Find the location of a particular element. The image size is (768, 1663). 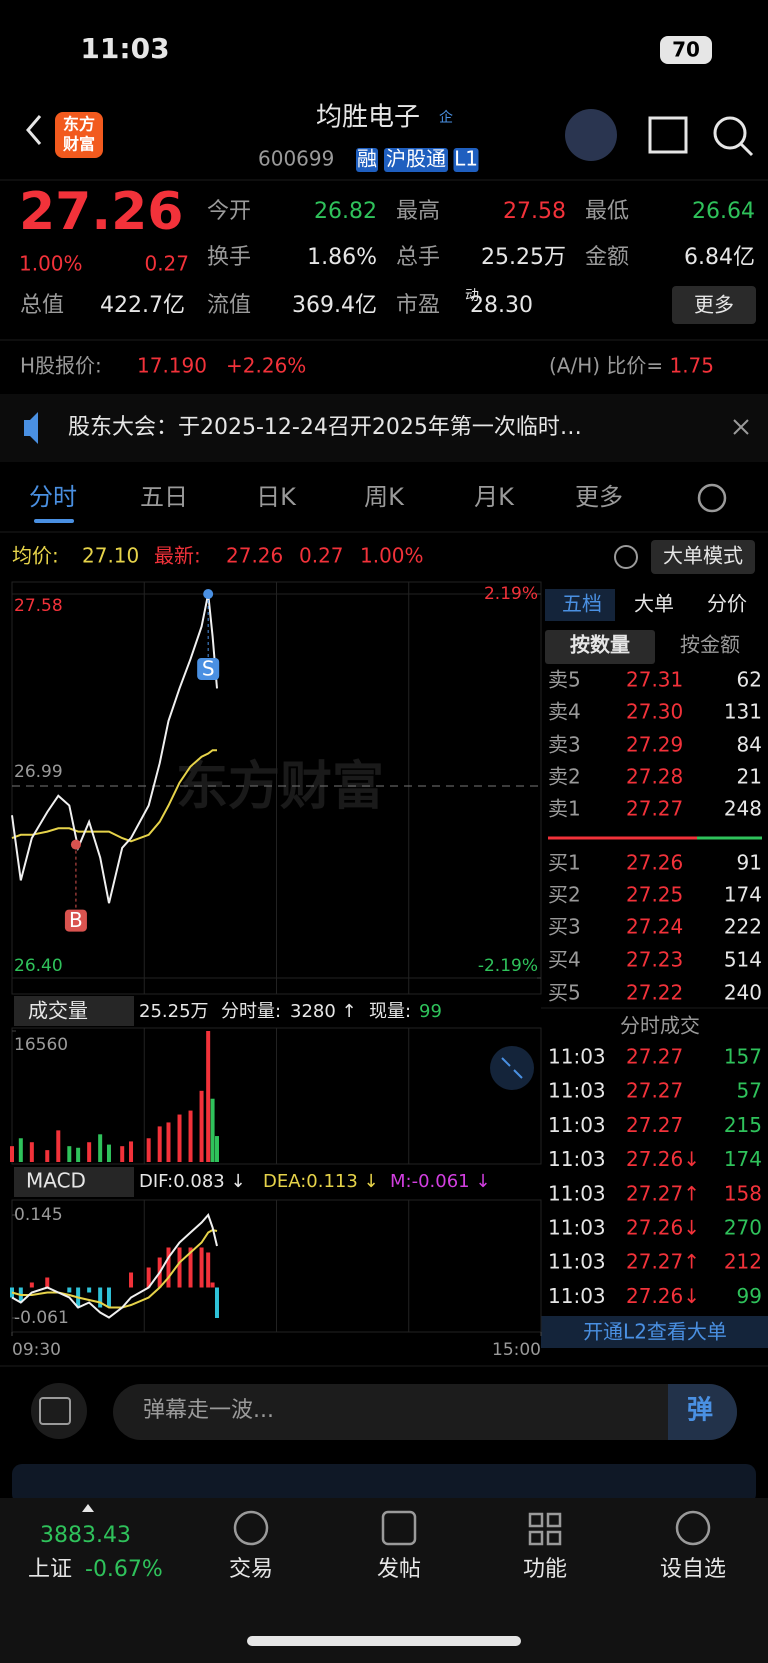

book-label: 卖2 is located at coordinates (564, 777).